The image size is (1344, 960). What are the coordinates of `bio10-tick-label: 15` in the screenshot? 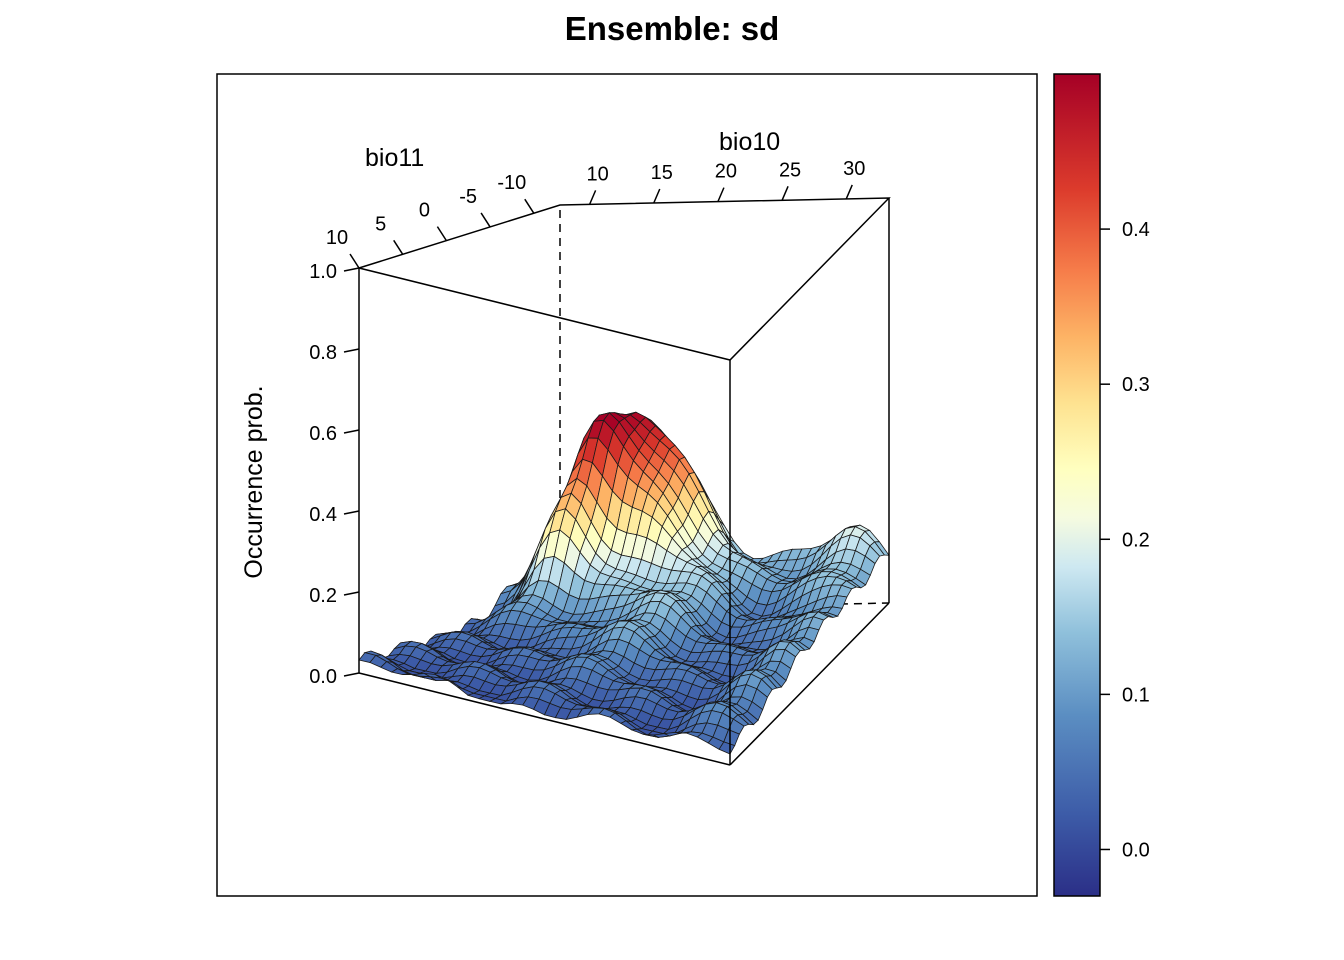 It's located at (662, 173).